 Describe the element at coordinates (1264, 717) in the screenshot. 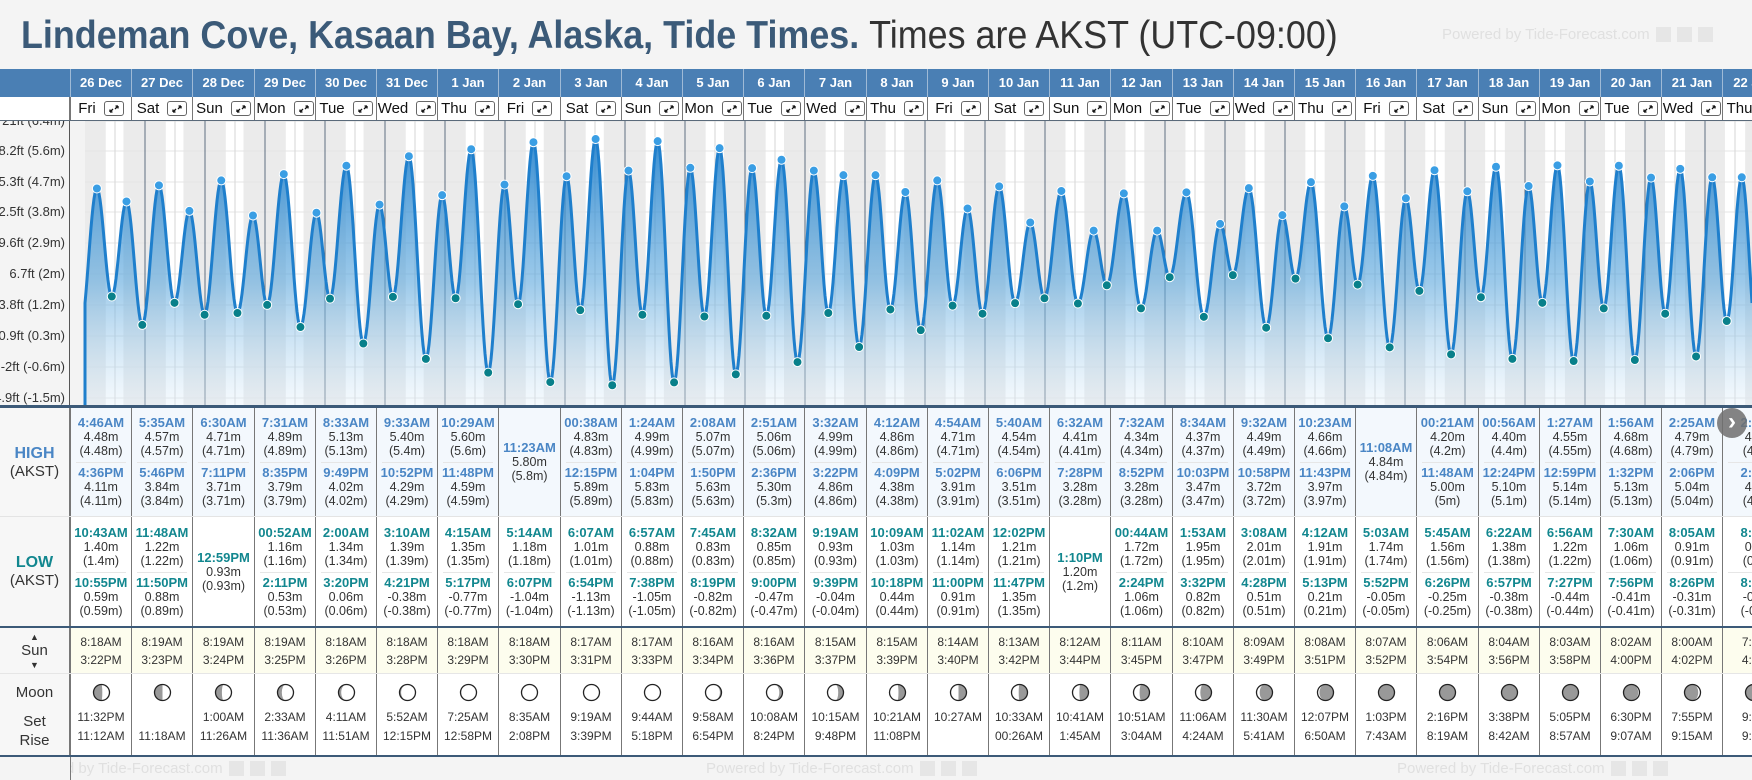

I see `moonset-time: 11:30AM` at that location.